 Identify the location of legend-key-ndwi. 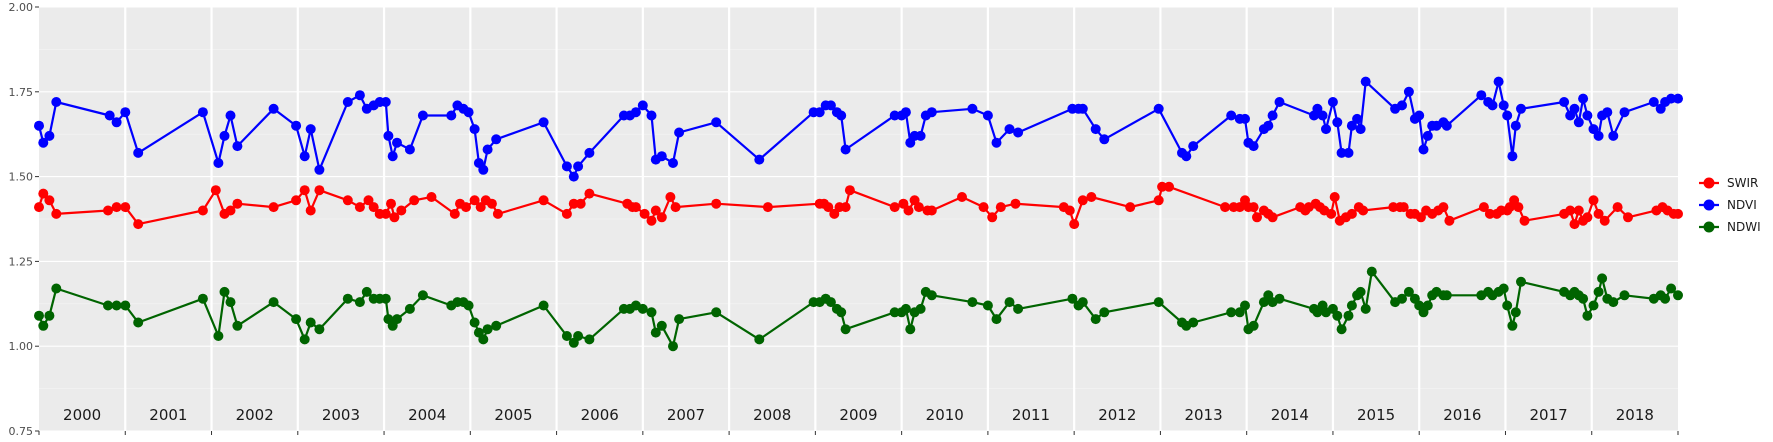
(1709, 227).